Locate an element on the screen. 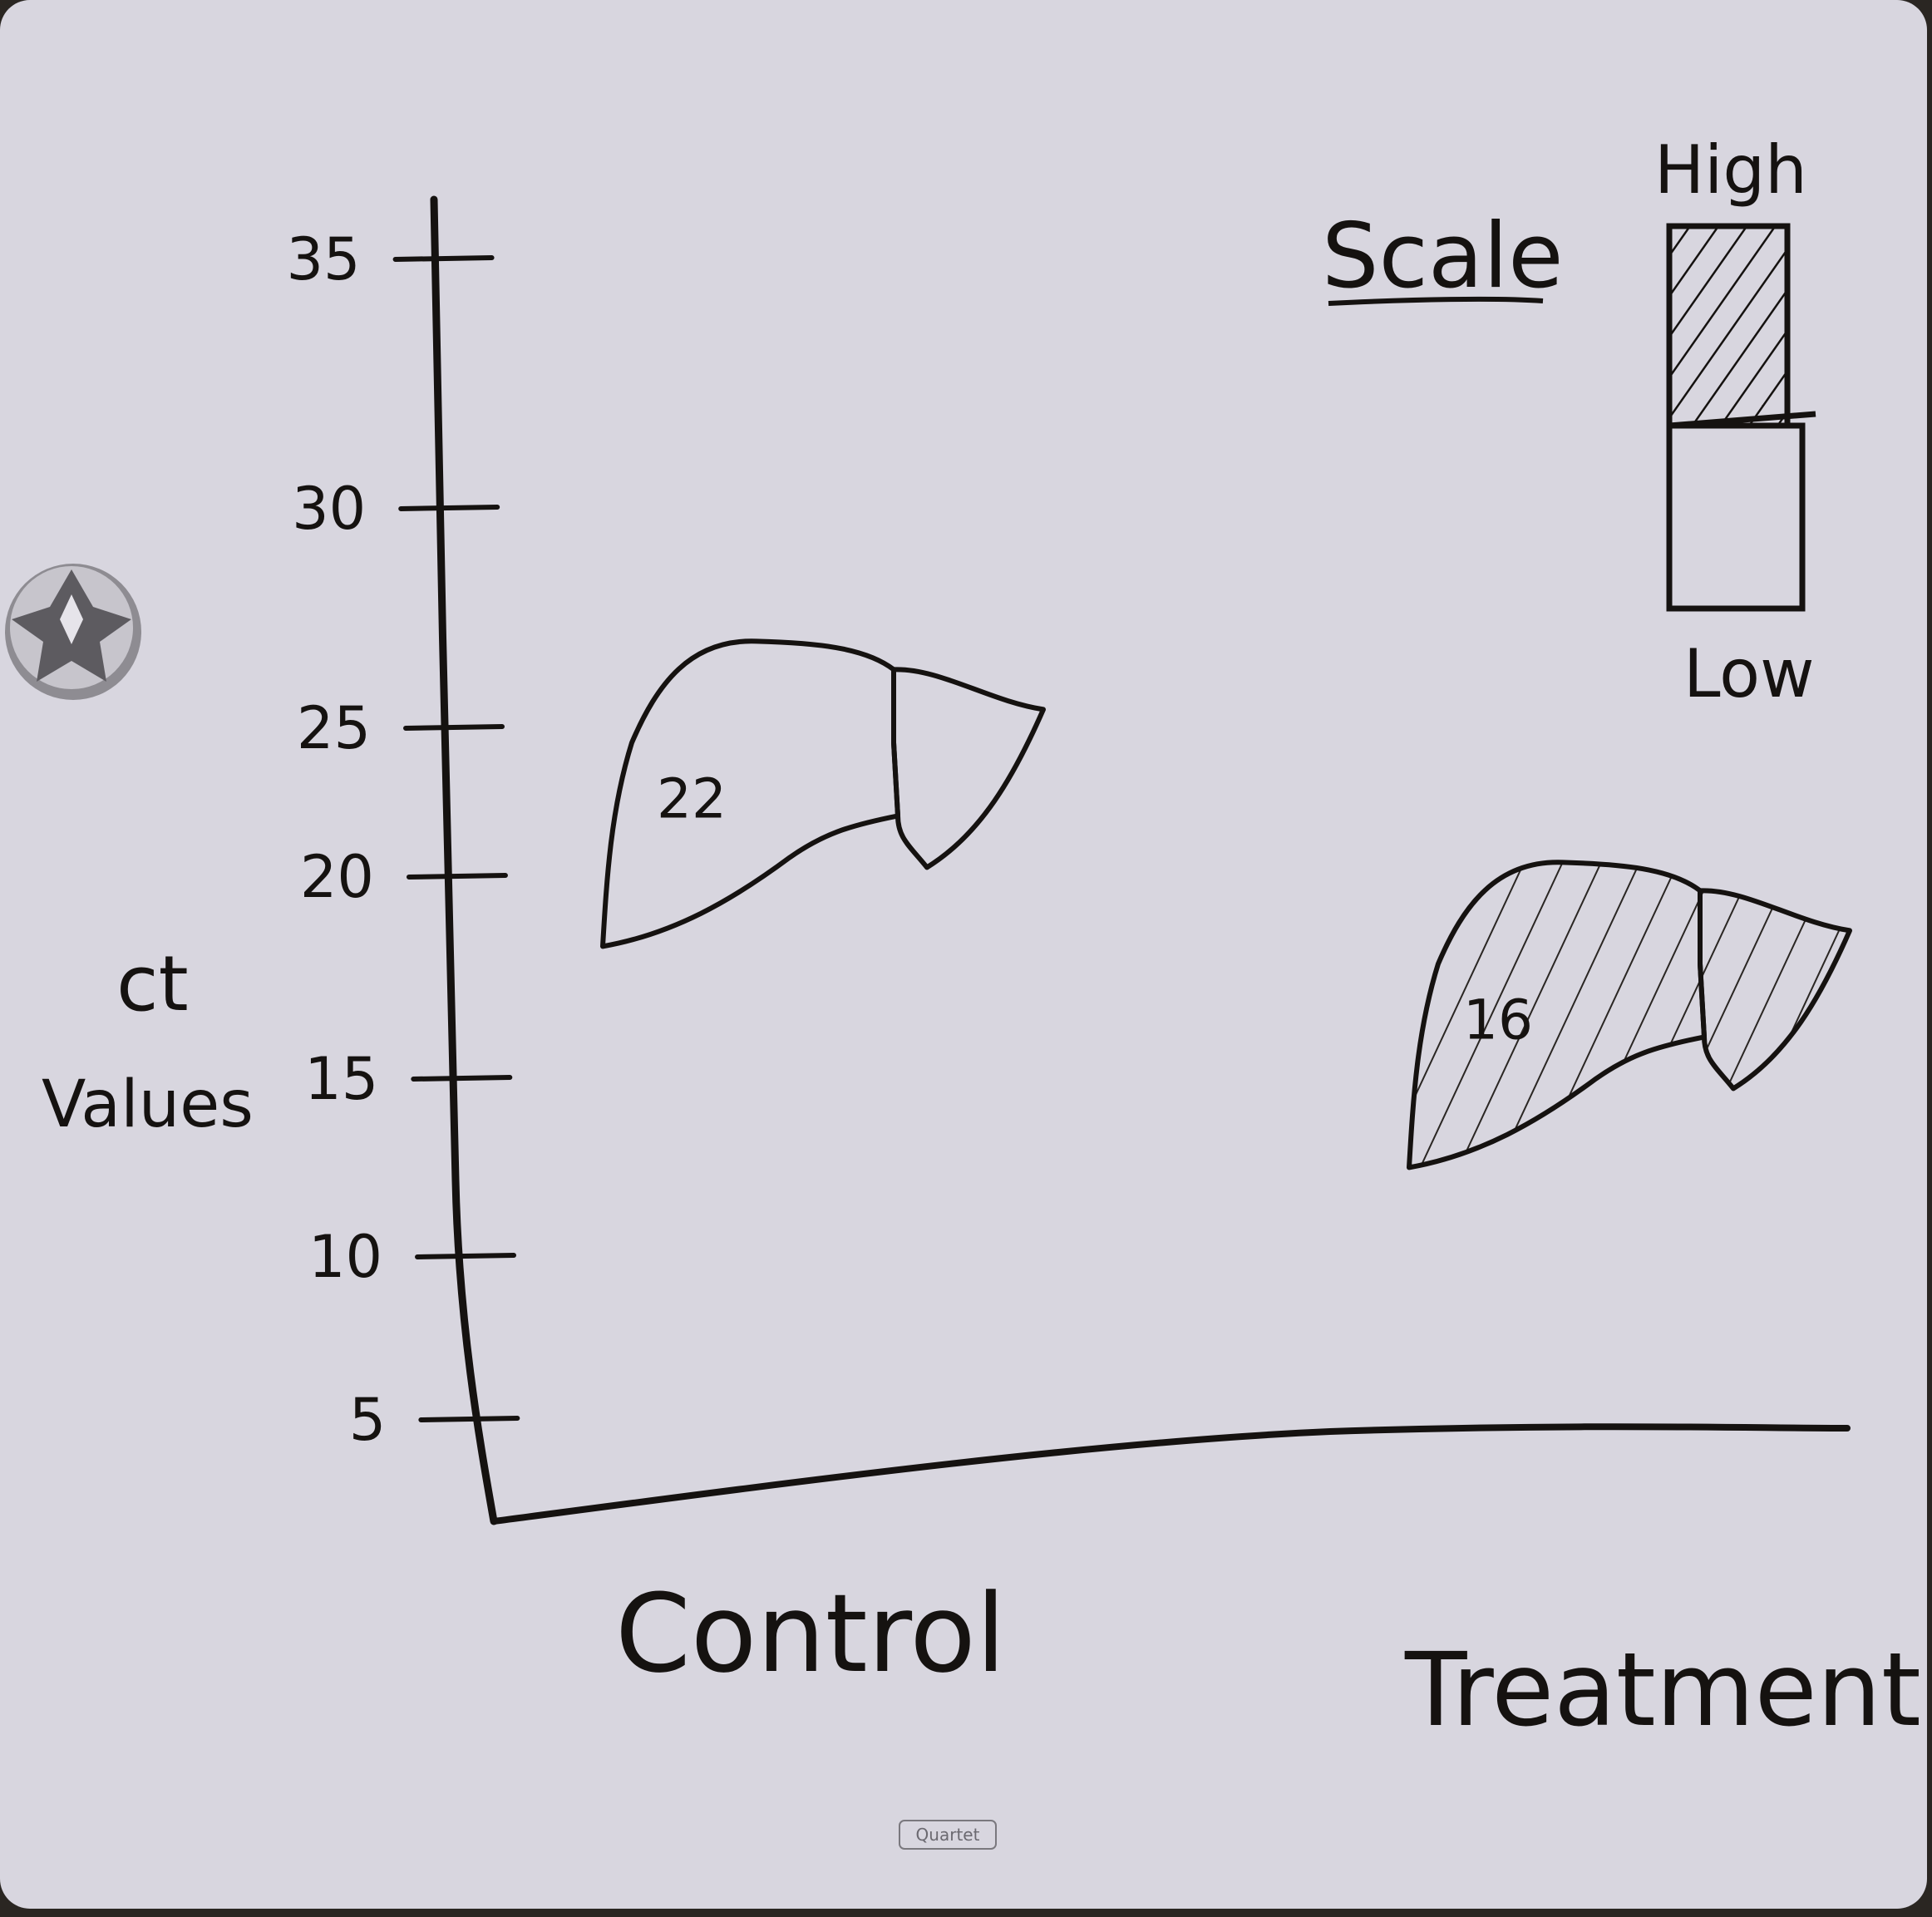 The height and width of the screenshot is (1917, 1932). board-brand-logo: Quartet is located at coordinates (948, 1835).